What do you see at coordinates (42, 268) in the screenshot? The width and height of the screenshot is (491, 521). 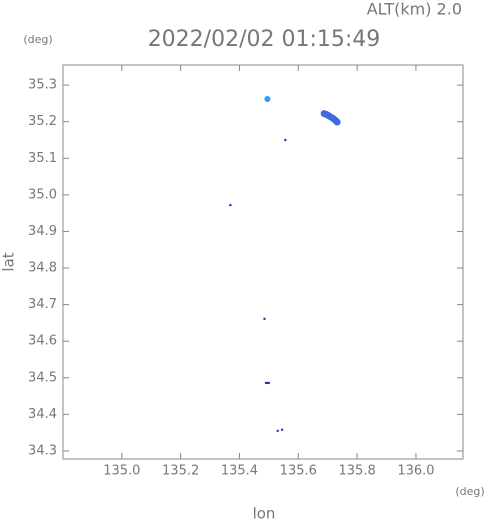 I see `y-tick-label: 34.8` at bounding box center [42, 268].